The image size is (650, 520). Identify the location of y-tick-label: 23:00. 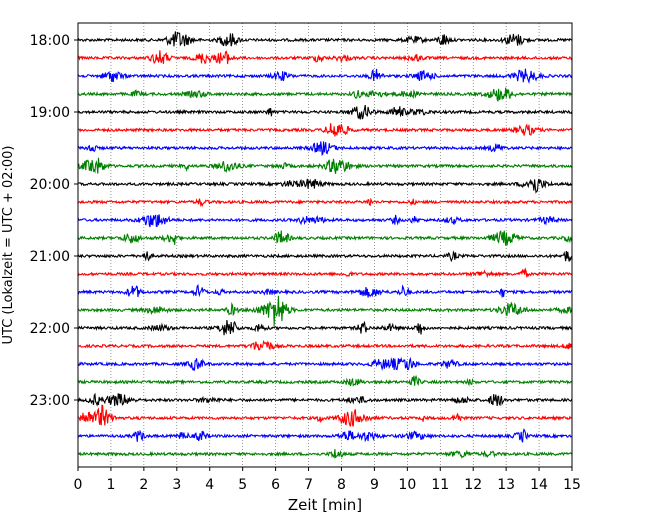
(50, 401).